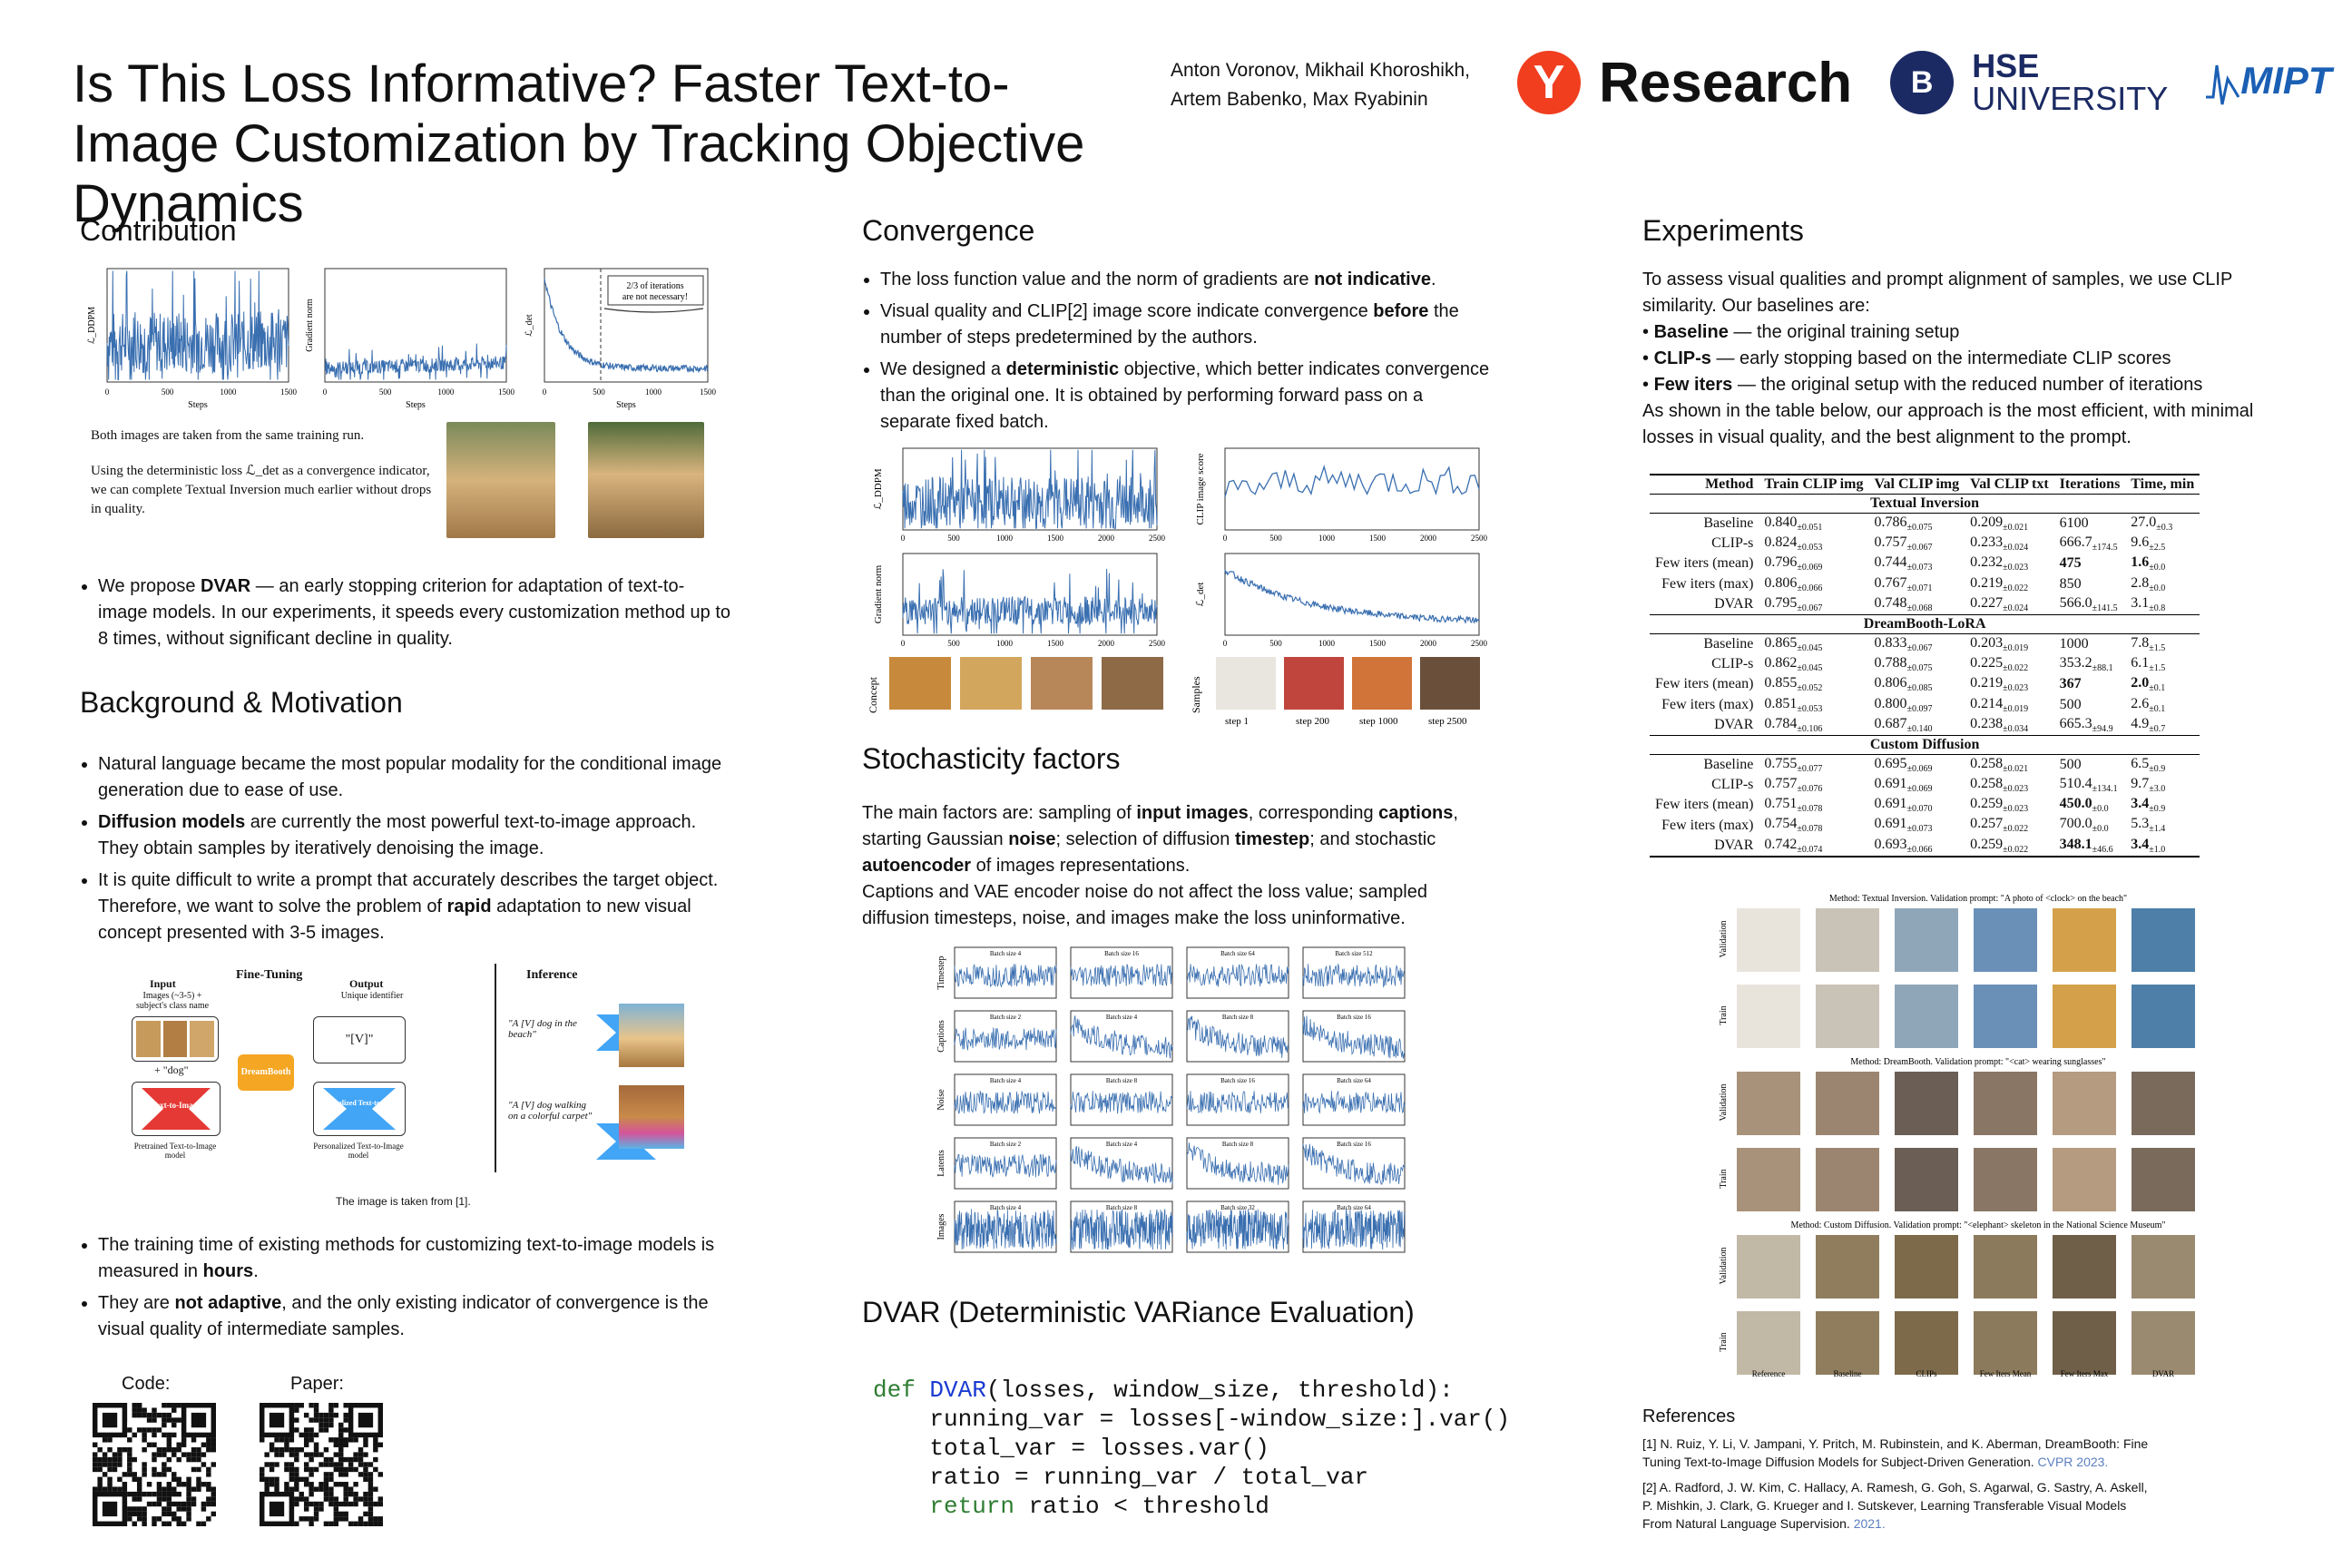 Image resolution: width=2352 pixels, height=1568 pixels. Describe the element at coordinates (1354, 972) in the screenshot. I see `mini-chart: Batch size 512` at that location.